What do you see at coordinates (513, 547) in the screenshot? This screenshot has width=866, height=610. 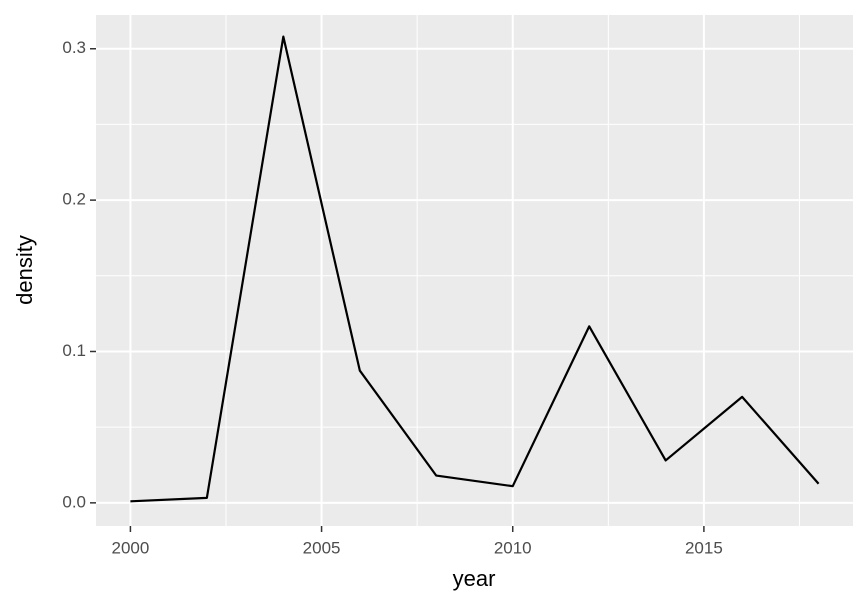 I see `x-tick-label: 2010` at bounding box center [513, 547].